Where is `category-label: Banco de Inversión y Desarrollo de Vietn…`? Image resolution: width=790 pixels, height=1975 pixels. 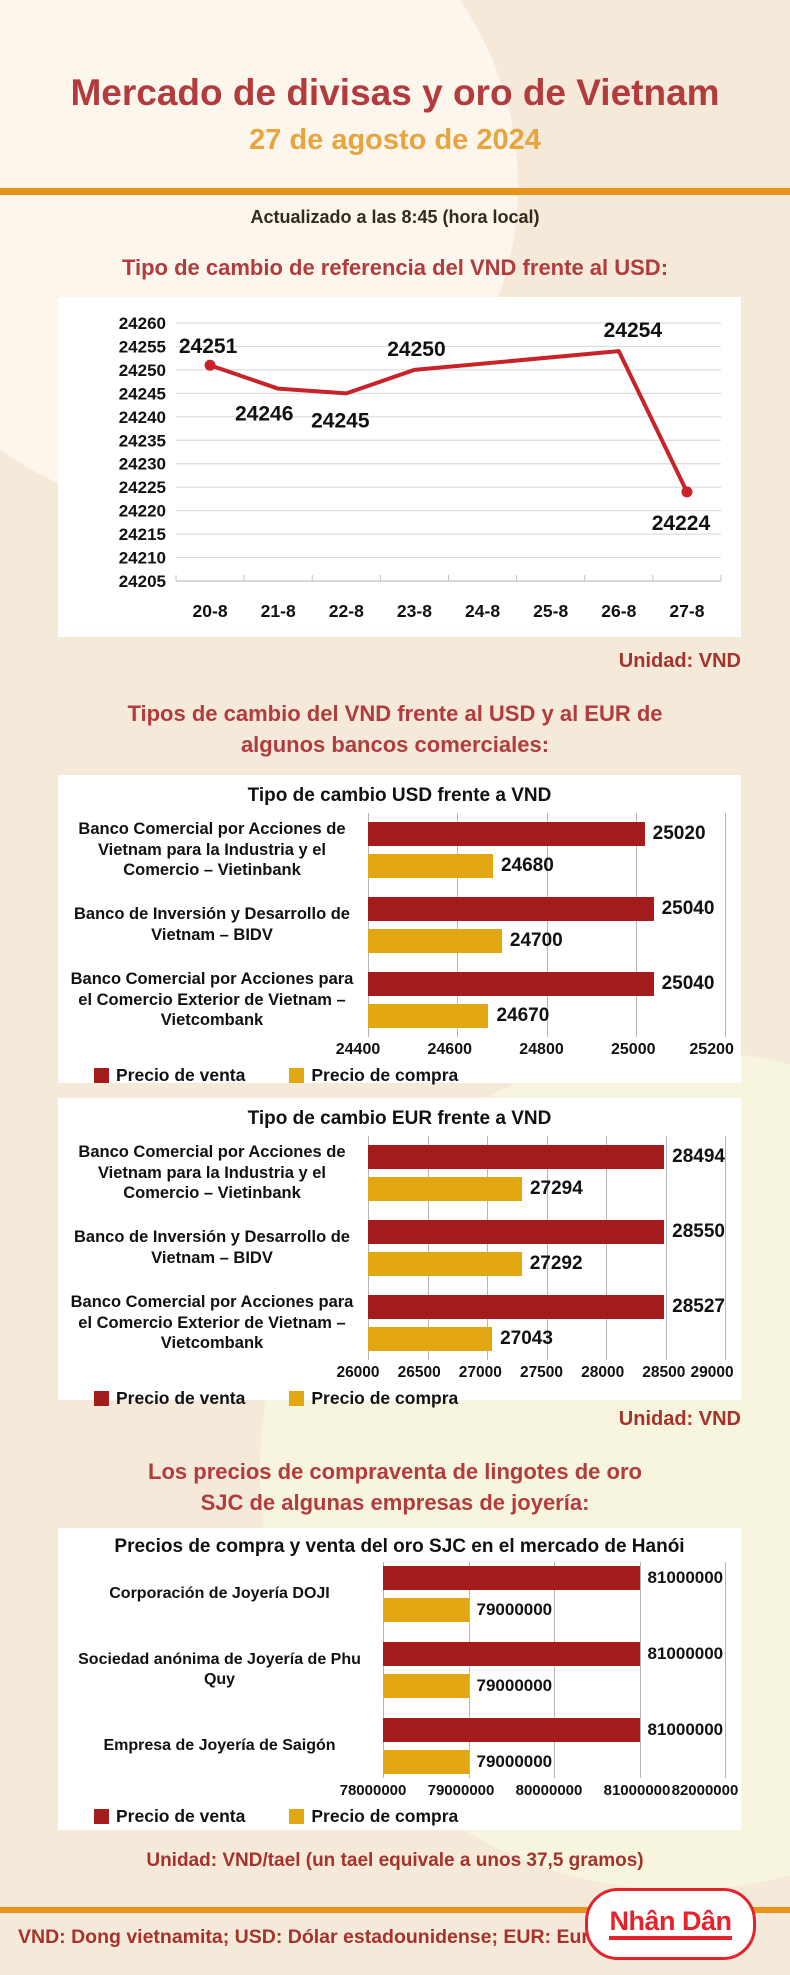
category-label: Banco de Inversión y Desarrollo de Vietn… is located at coordinates (211, 1247).